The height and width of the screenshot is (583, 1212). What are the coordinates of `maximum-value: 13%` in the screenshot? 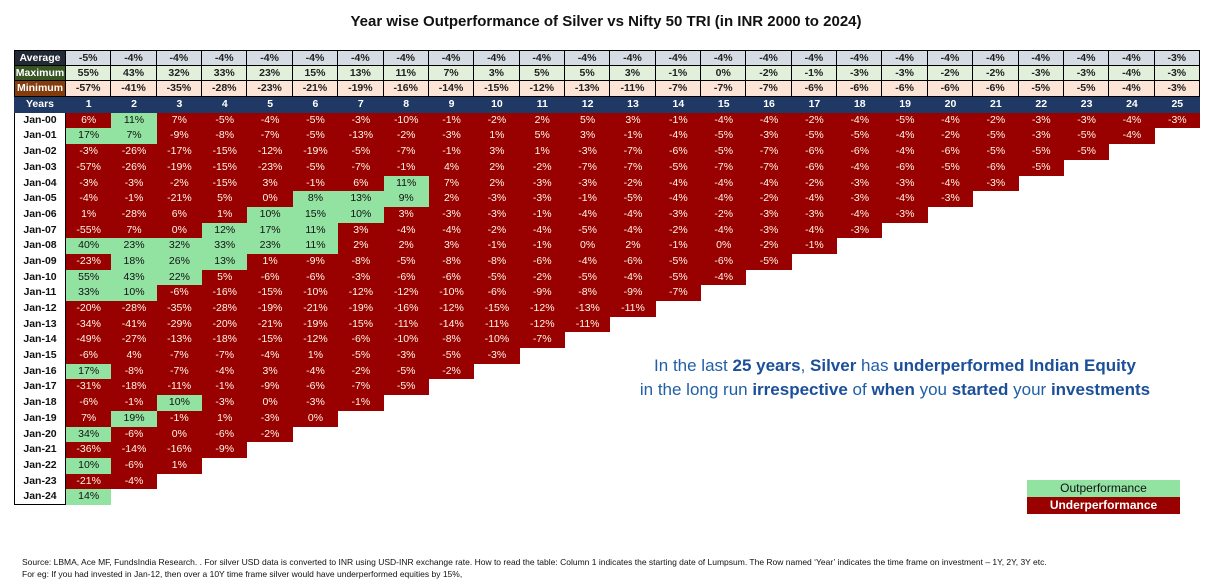 It's located at (361, 73).